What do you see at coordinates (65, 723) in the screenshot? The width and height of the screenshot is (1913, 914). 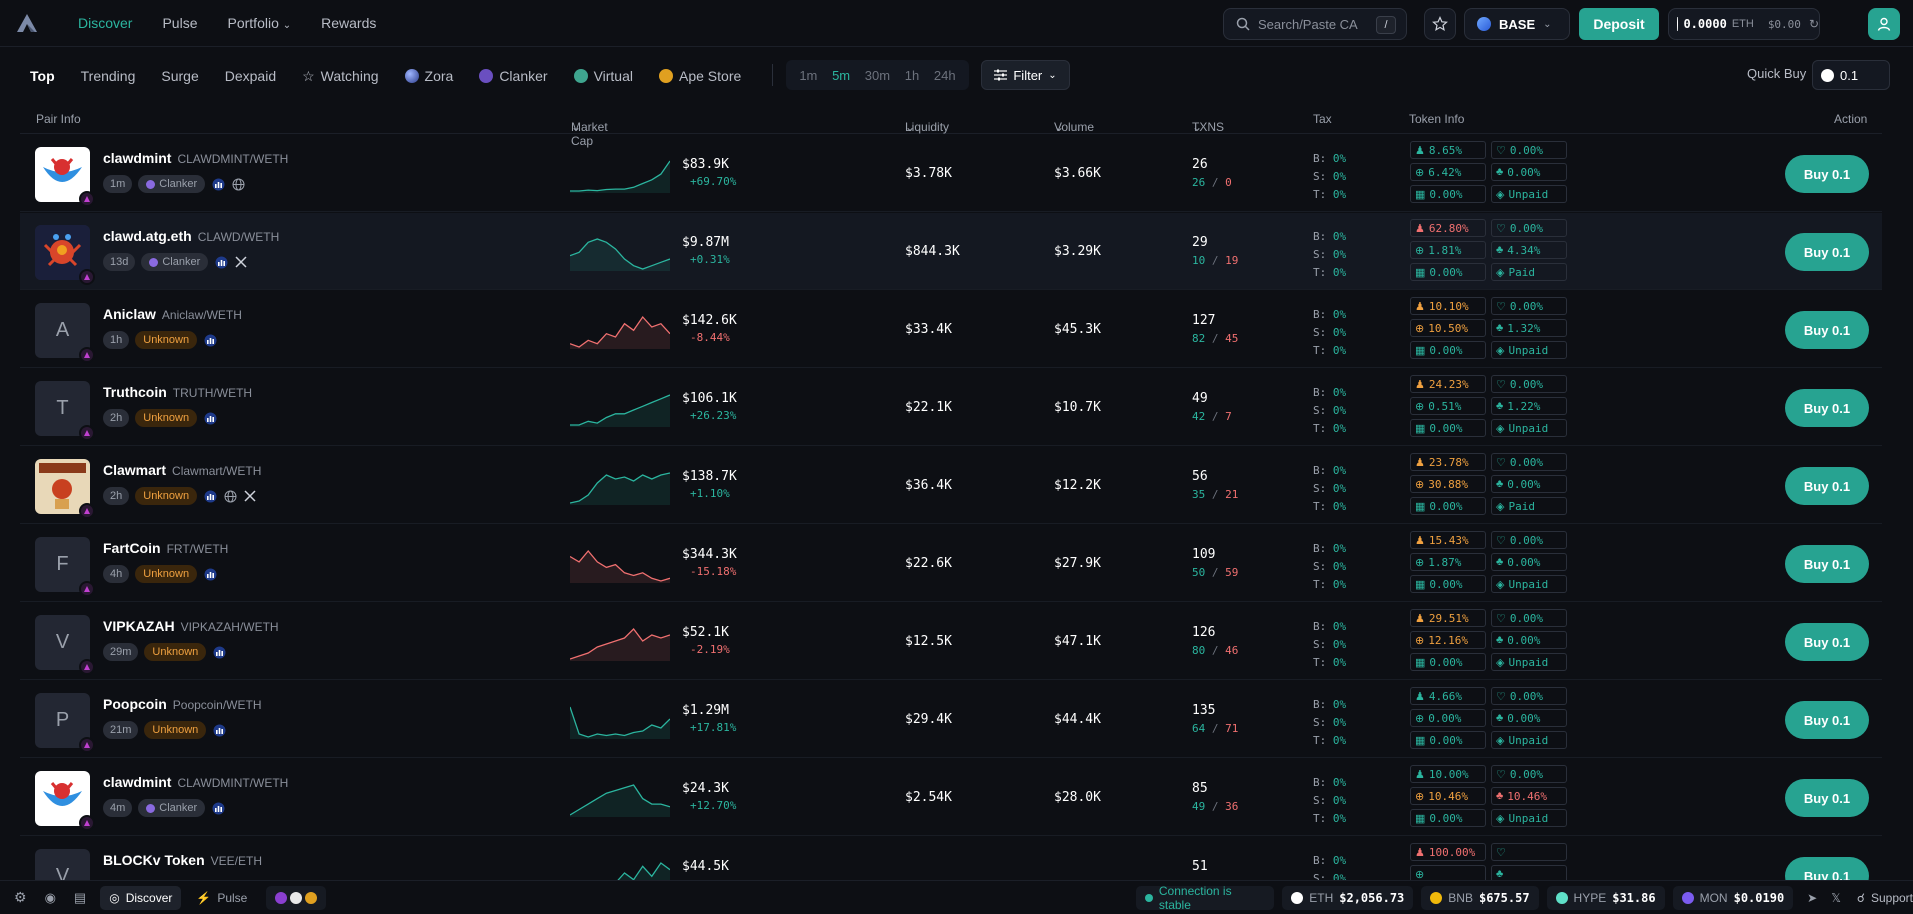 I see `token-avatar: P` at bounding box center [65, 723].